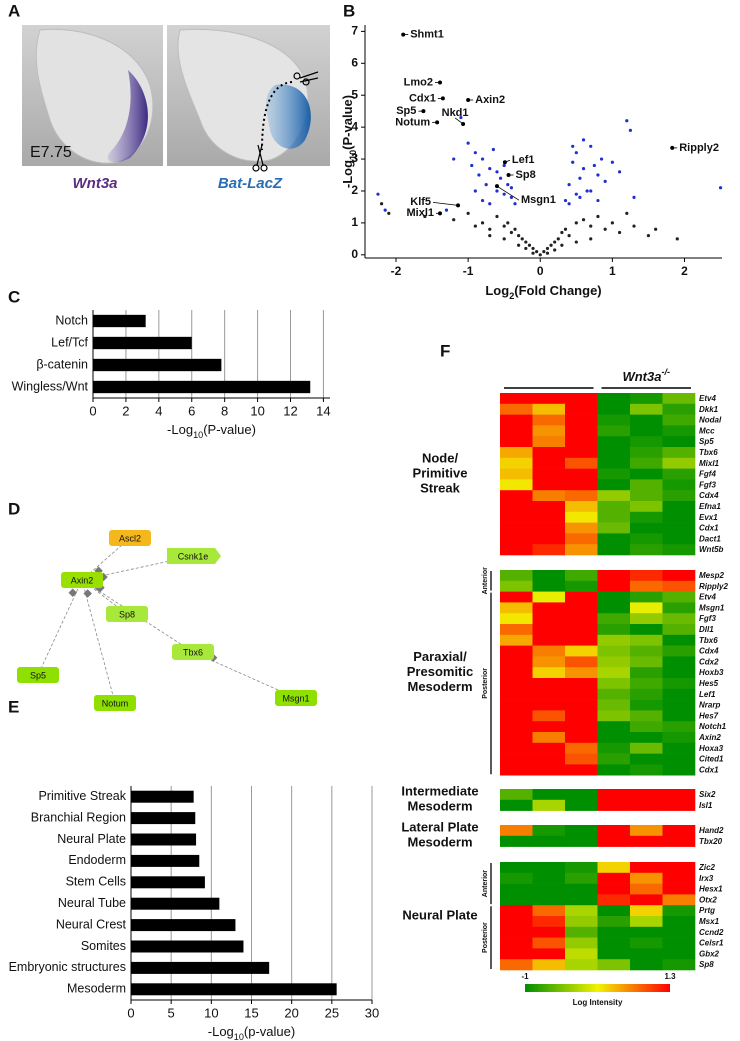  I want to click on point-label: Axin2, so click(490, 100).